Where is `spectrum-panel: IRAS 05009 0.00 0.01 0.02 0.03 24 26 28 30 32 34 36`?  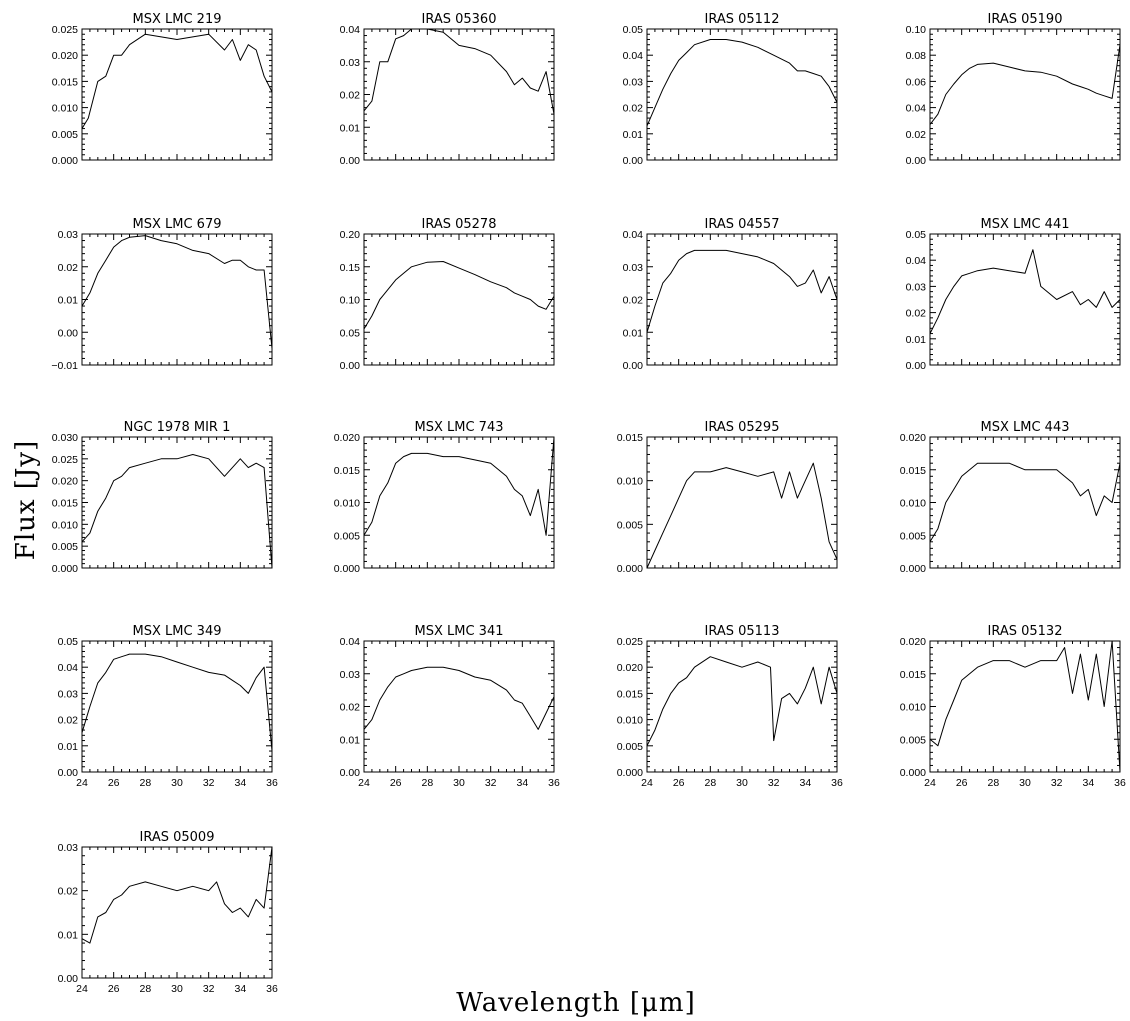 spectrum-panel: IRAS 05009 0.00 0.01 0.02 0.03 24 26 28 30 32 34 36 is located at coordinates (168, 912).